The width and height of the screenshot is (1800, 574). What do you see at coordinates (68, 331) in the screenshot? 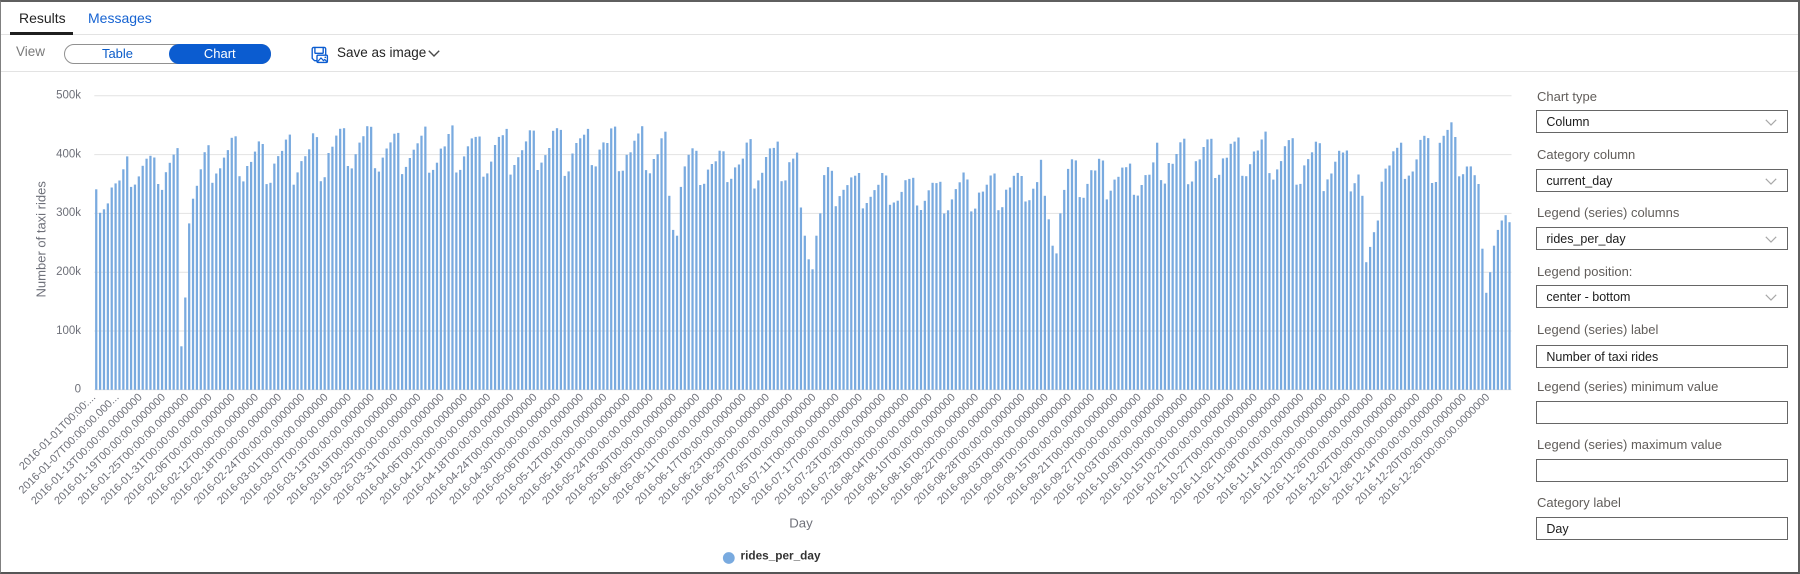
I see `svg-text: 100k` at bounding box center [68, 331].